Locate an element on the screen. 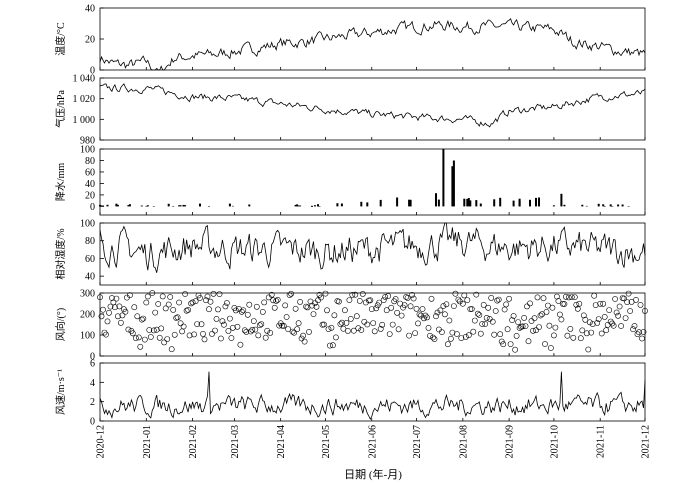 This screenshot has height=487, width=700. panel-frame is located at coordinates (372, 324).